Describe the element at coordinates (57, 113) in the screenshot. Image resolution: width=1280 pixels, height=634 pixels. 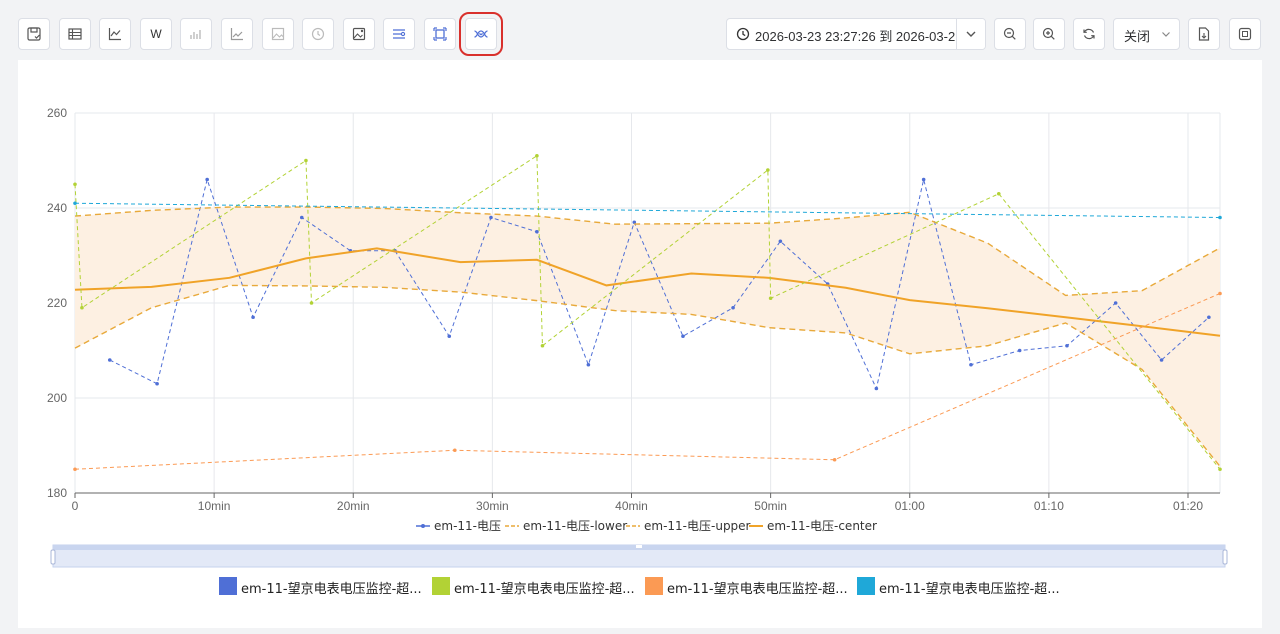
I see `y-tick-label: 260` at that location.